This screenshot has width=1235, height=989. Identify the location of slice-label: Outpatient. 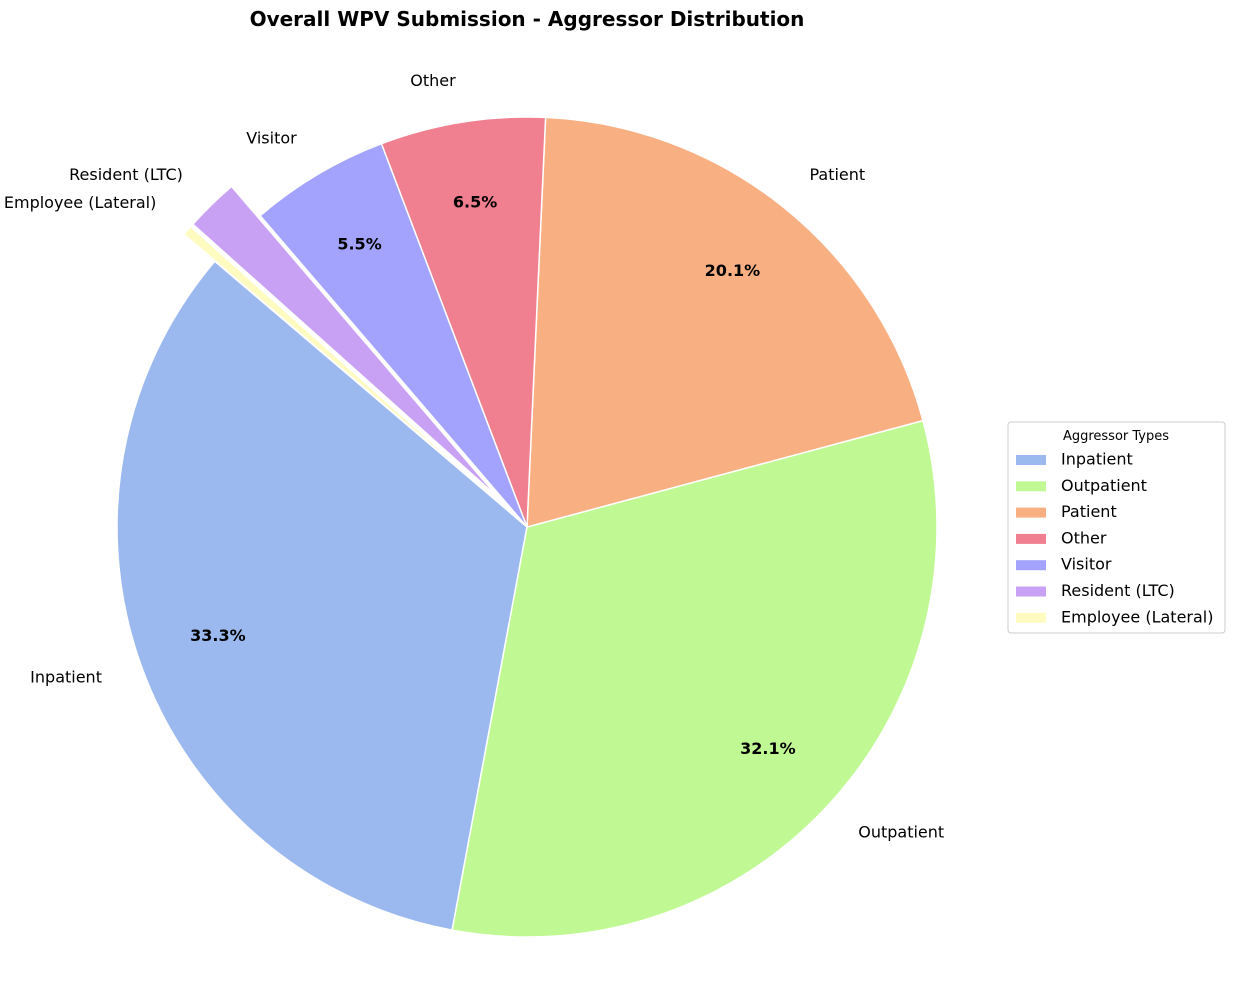
(901, 832).